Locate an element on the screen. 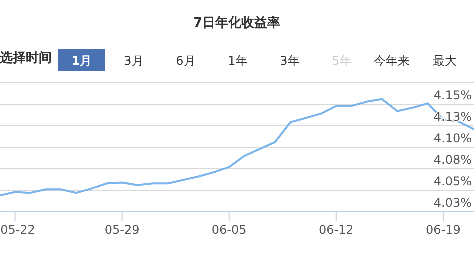 The width and height of the screenshot is (474, 260). x-tick-label: 06-12 is located at coordinates (336, 230).